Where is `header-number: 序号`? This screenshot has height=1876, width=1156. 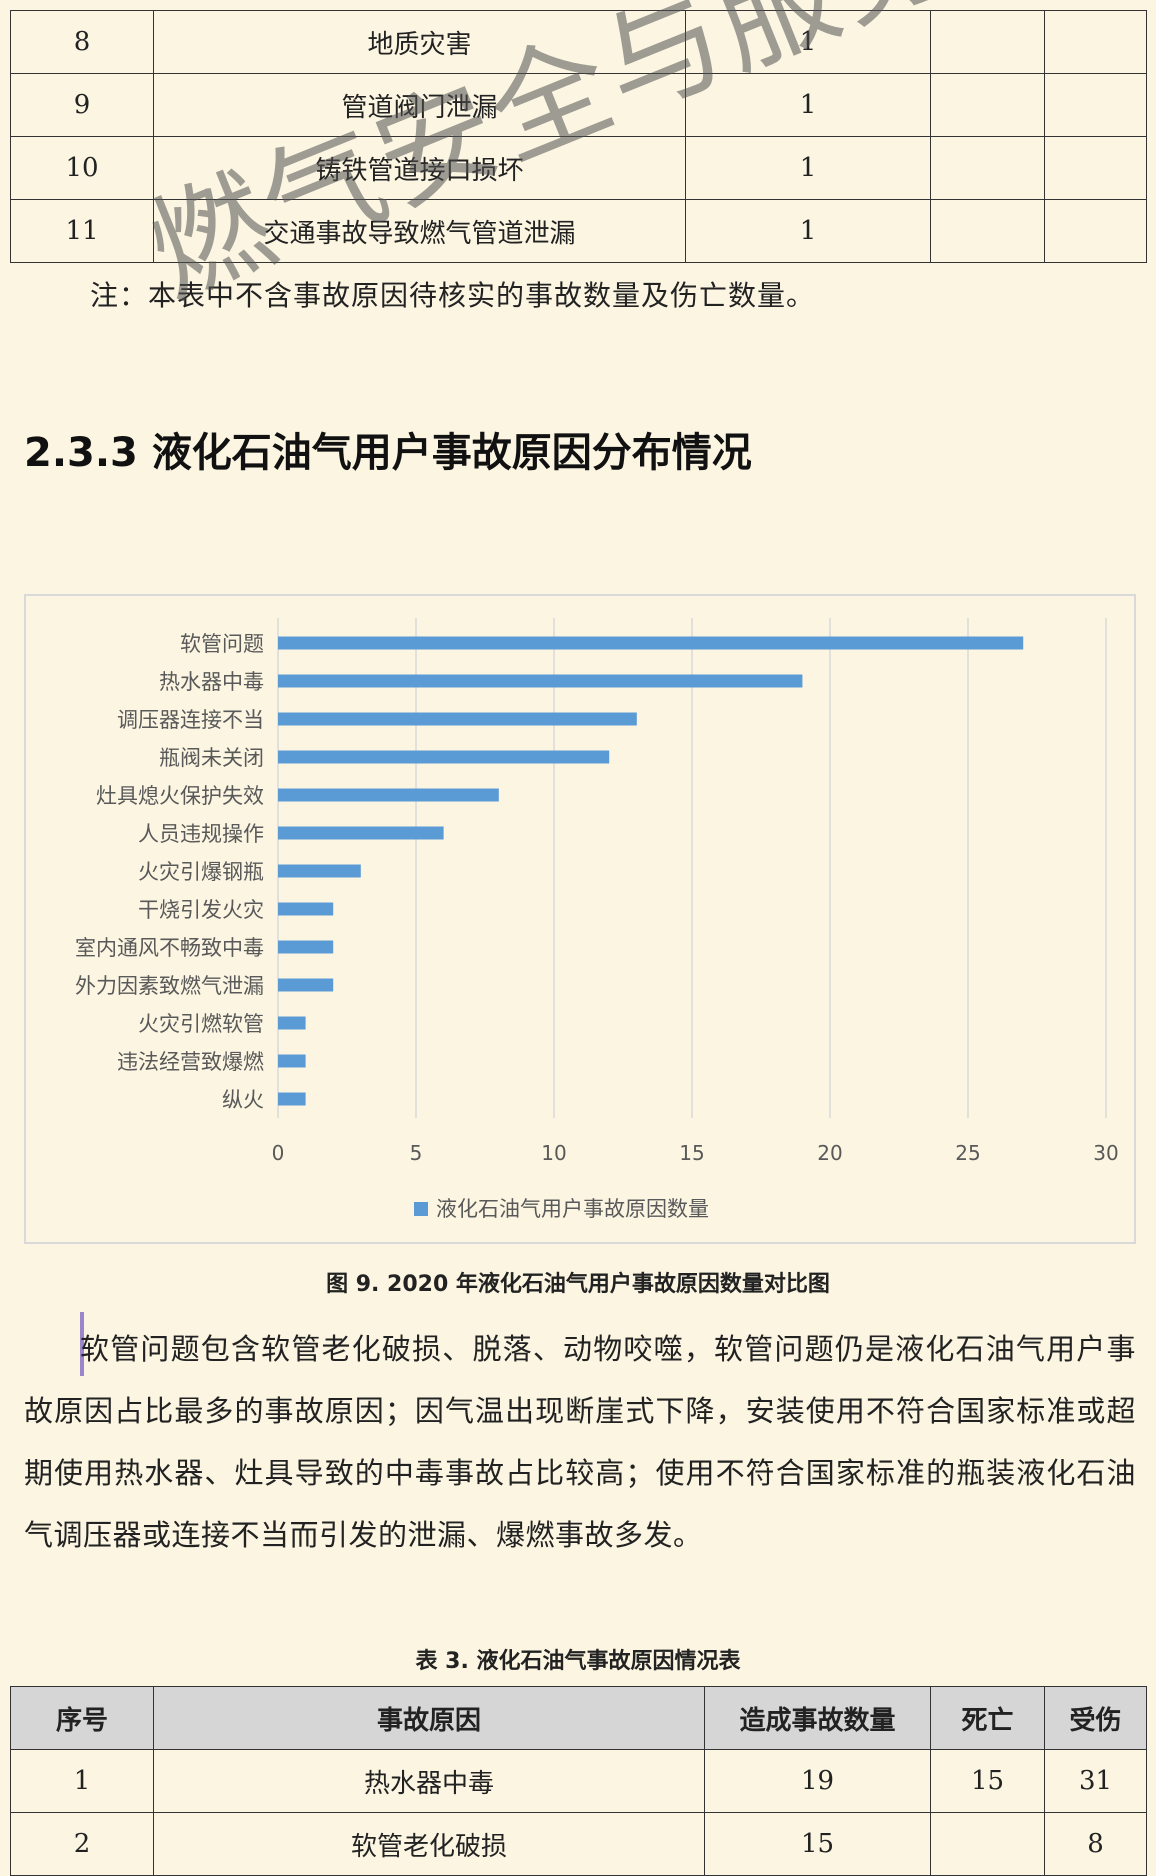 header-number: 序号 is located at coordinates (82, 1718).